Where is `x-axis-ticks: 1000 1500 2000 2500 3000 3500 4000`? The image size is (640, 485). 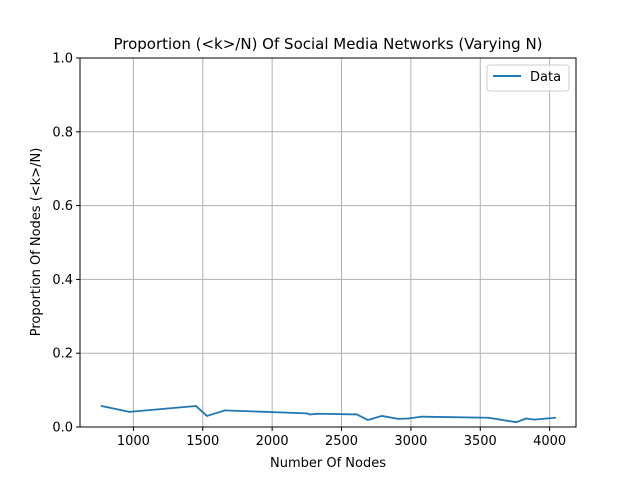
x-axis-ticks: 1000 1500 2000 2500 3000 3500 4000 is located at coordinates (341, 438).